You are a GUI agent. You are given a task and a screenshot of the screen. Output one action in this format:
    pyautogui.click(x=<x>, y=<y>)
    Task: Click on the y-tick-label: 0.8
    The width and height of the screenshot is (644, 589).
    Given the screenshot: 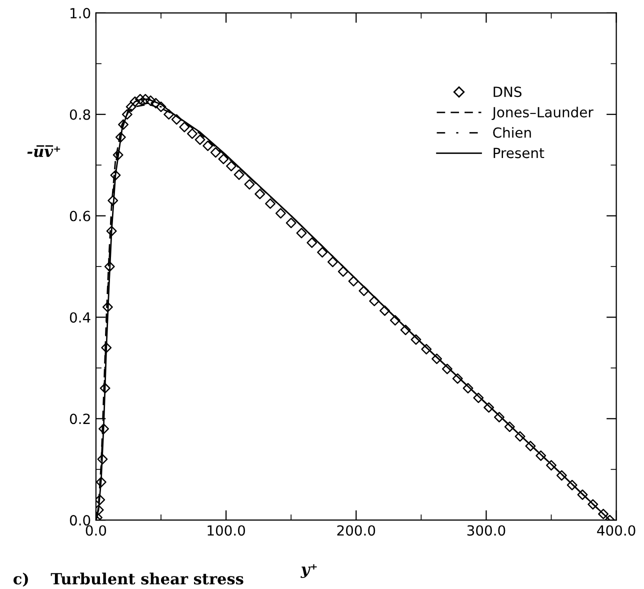 What is the action you would take?
    pyautogui.click(x=80, y=114)
    